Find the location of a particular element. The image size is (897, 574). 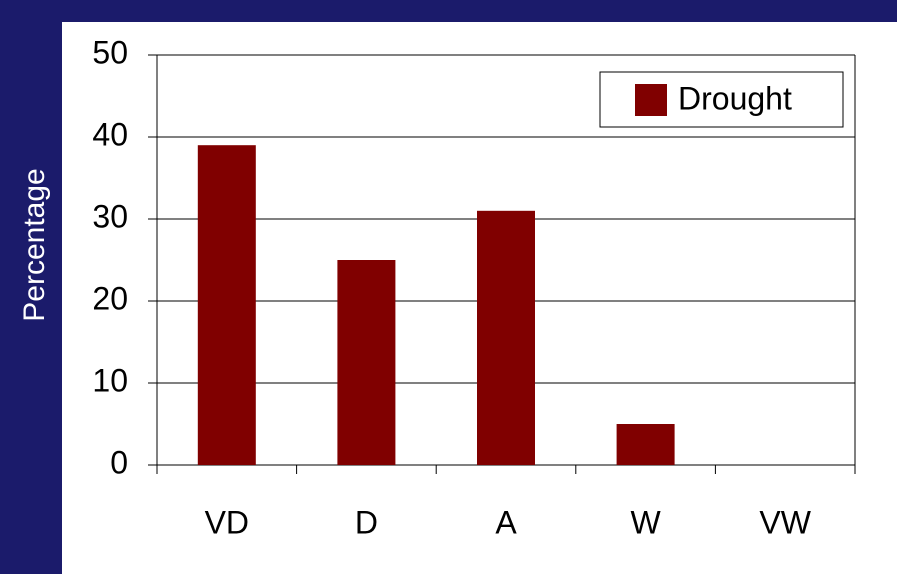

y-axis-label: Percentage is located at coordinates (34, 244).